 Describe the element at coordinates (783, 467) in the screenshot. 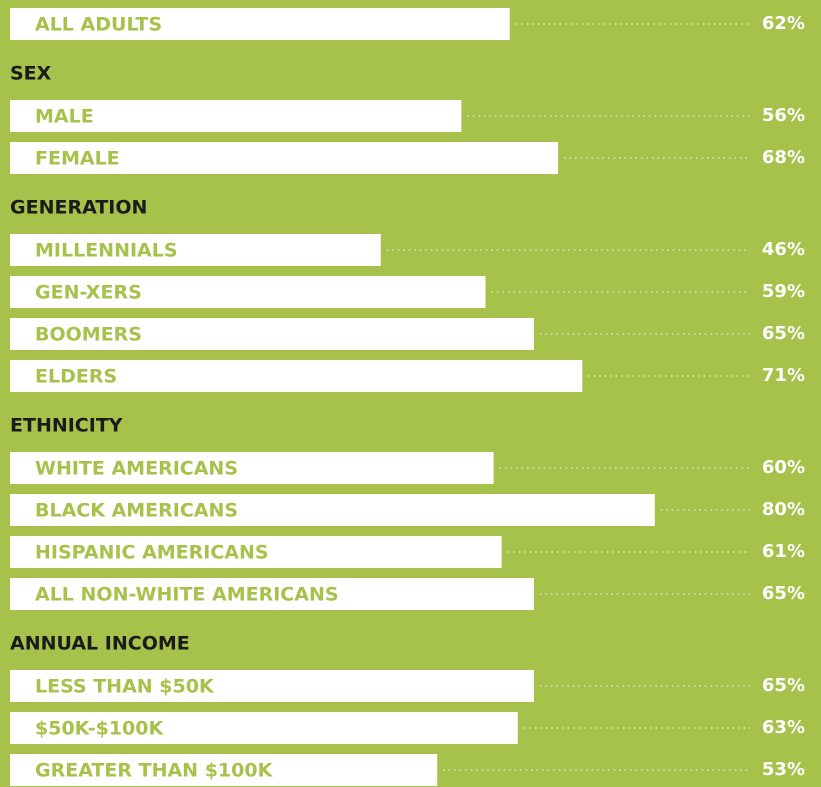

I see `value-label: 60%` at that location.